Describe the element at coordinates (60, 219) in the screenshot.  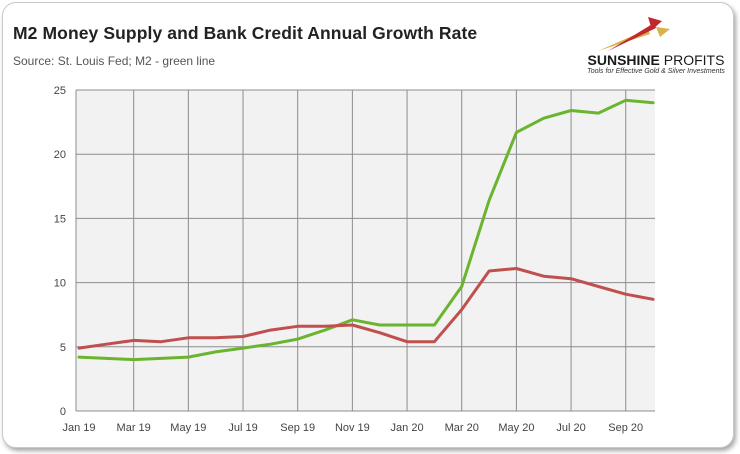
I see `y-tick-label: 15` at that location.